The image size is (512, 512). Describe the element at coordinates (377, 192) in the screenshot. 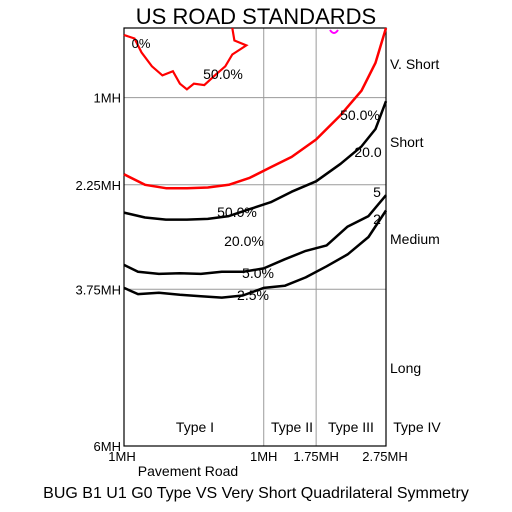

I see `contour-label: 5` at that location.